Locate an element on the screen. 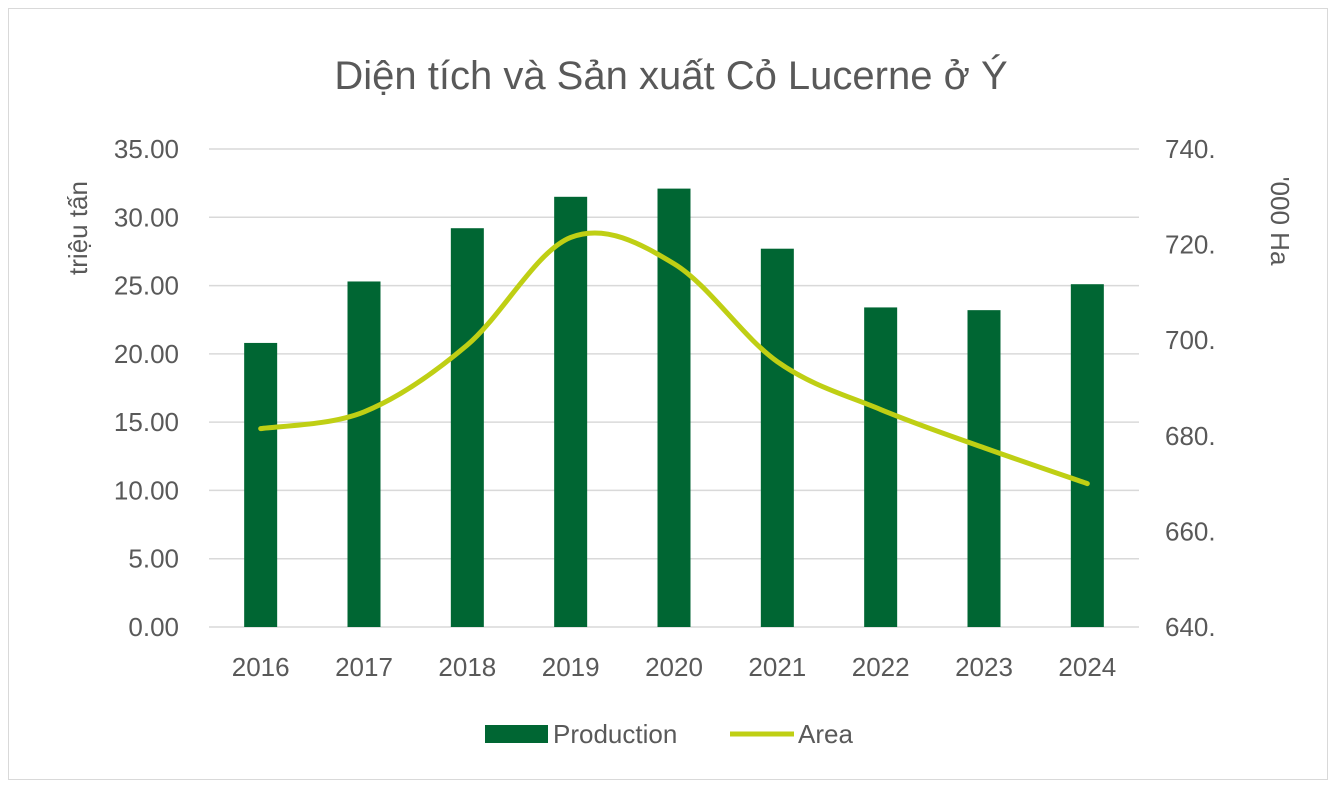 This screenshot has width=1342, height=788. y-left-tick-label: 25.00 is located at coordinates (146, 286).